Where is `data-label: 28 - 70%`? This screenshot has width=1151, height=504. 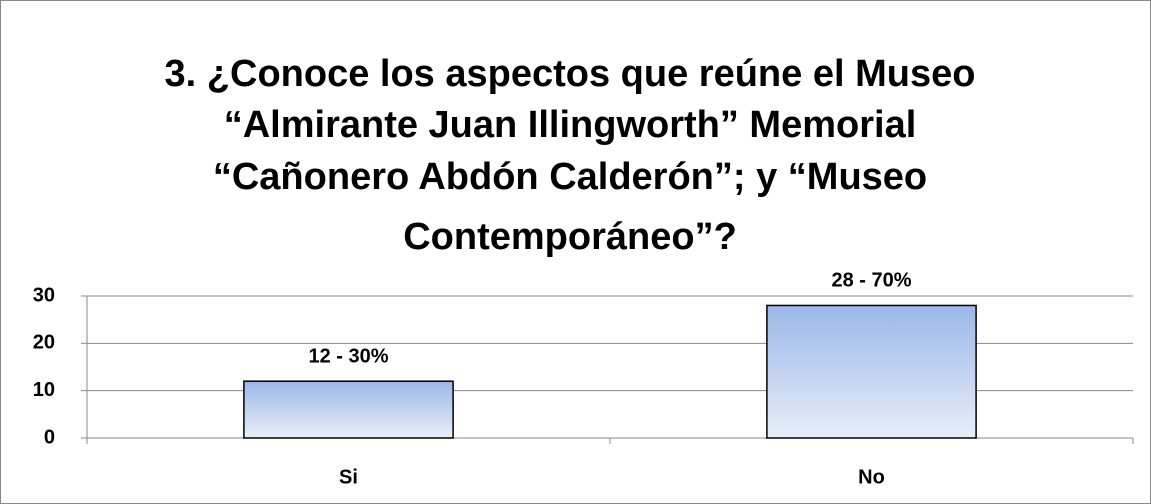 data-label: 28 - 70% is located at coordinates (871, 281).